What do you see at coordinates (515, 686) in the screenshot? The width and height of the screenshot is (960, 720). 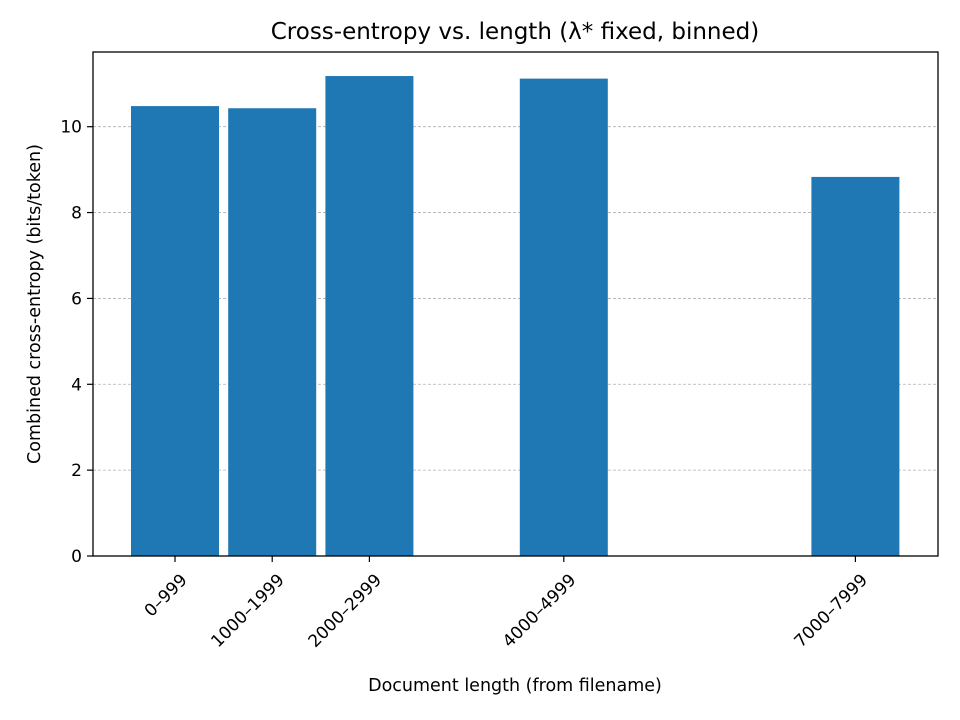 I see `x-axis-label: Document length (from filename)` at bounding box center [515, 686].